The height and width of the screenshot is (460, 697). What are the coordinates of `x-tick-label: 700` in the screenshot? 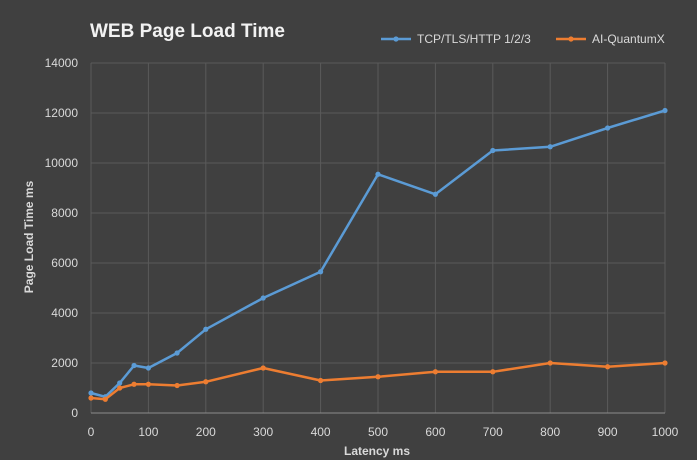 It's located at (493, 432).